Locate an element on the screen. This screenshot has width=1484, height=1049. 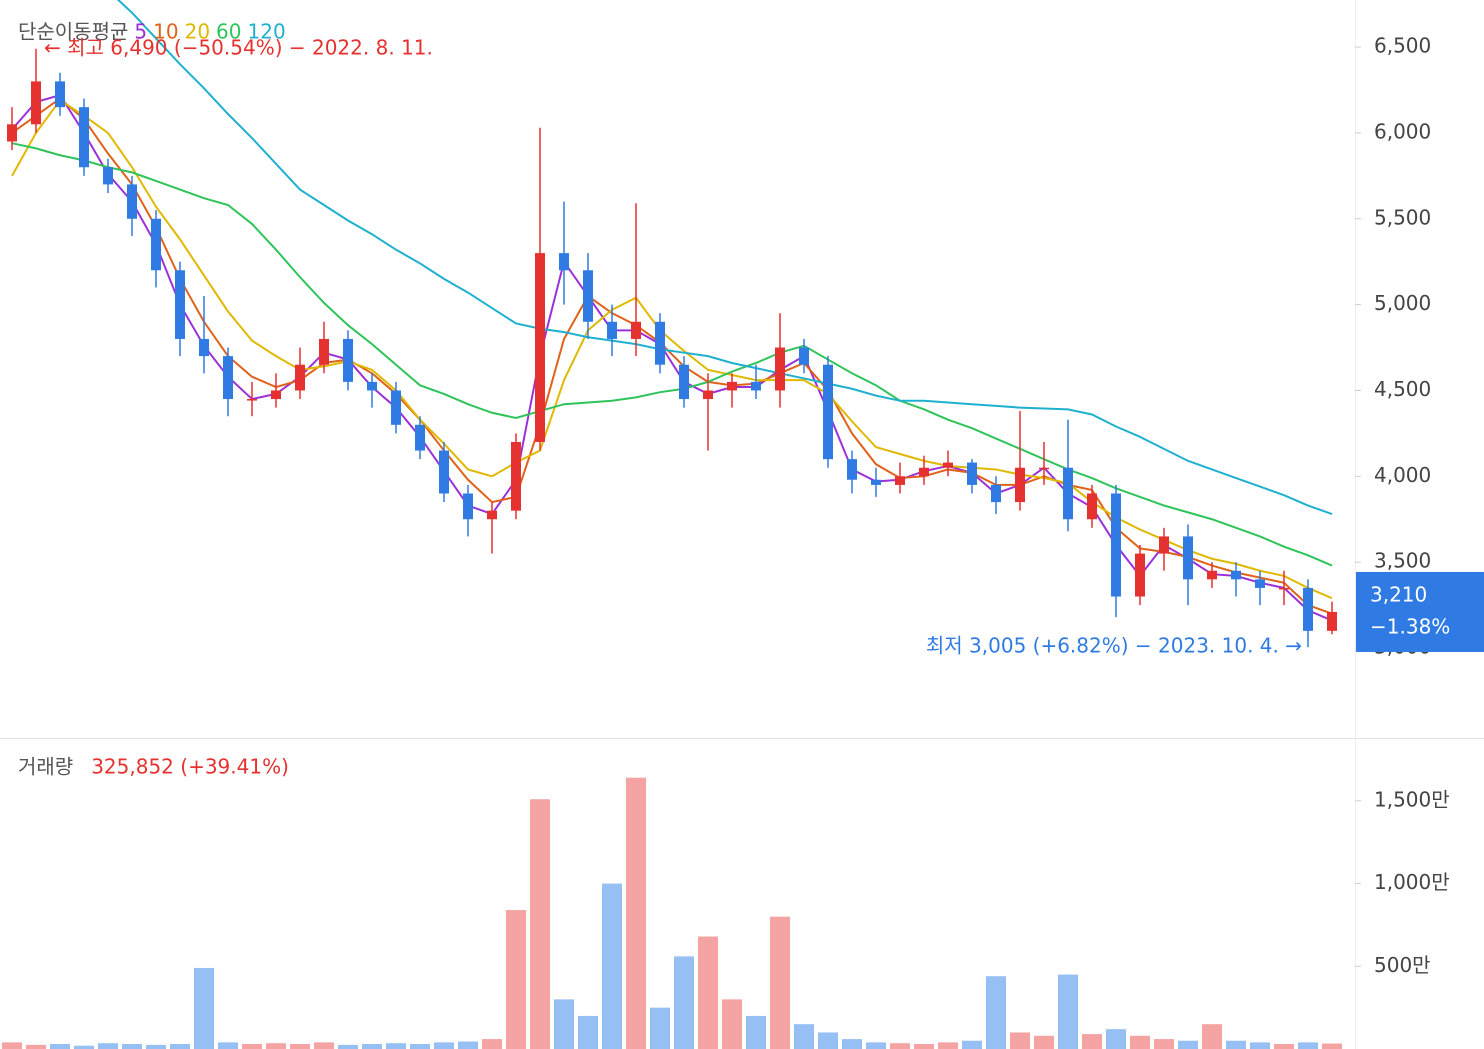
volume-title: 거래량 is located at coordinates (45, 767).